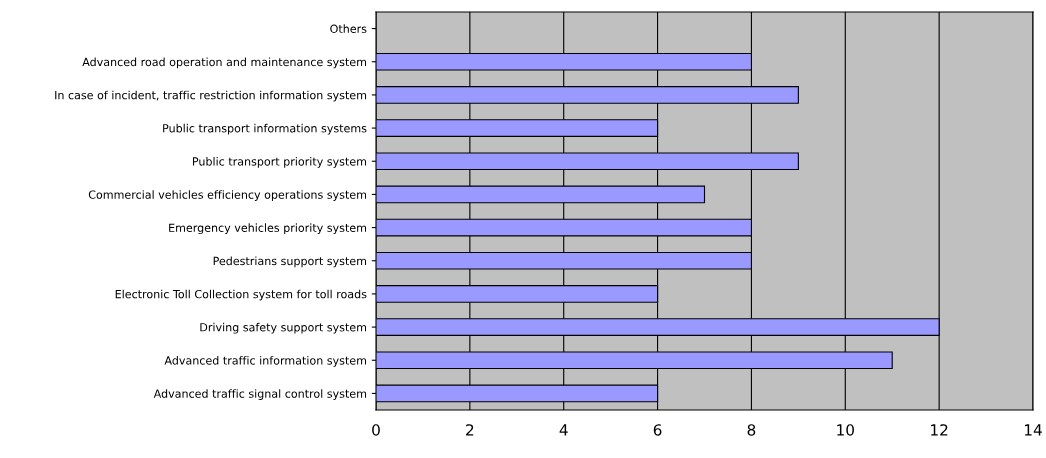 The height and width of the screenshot is (458, 1046). I want to click on x-tick-label: 4, so click(563, 430).